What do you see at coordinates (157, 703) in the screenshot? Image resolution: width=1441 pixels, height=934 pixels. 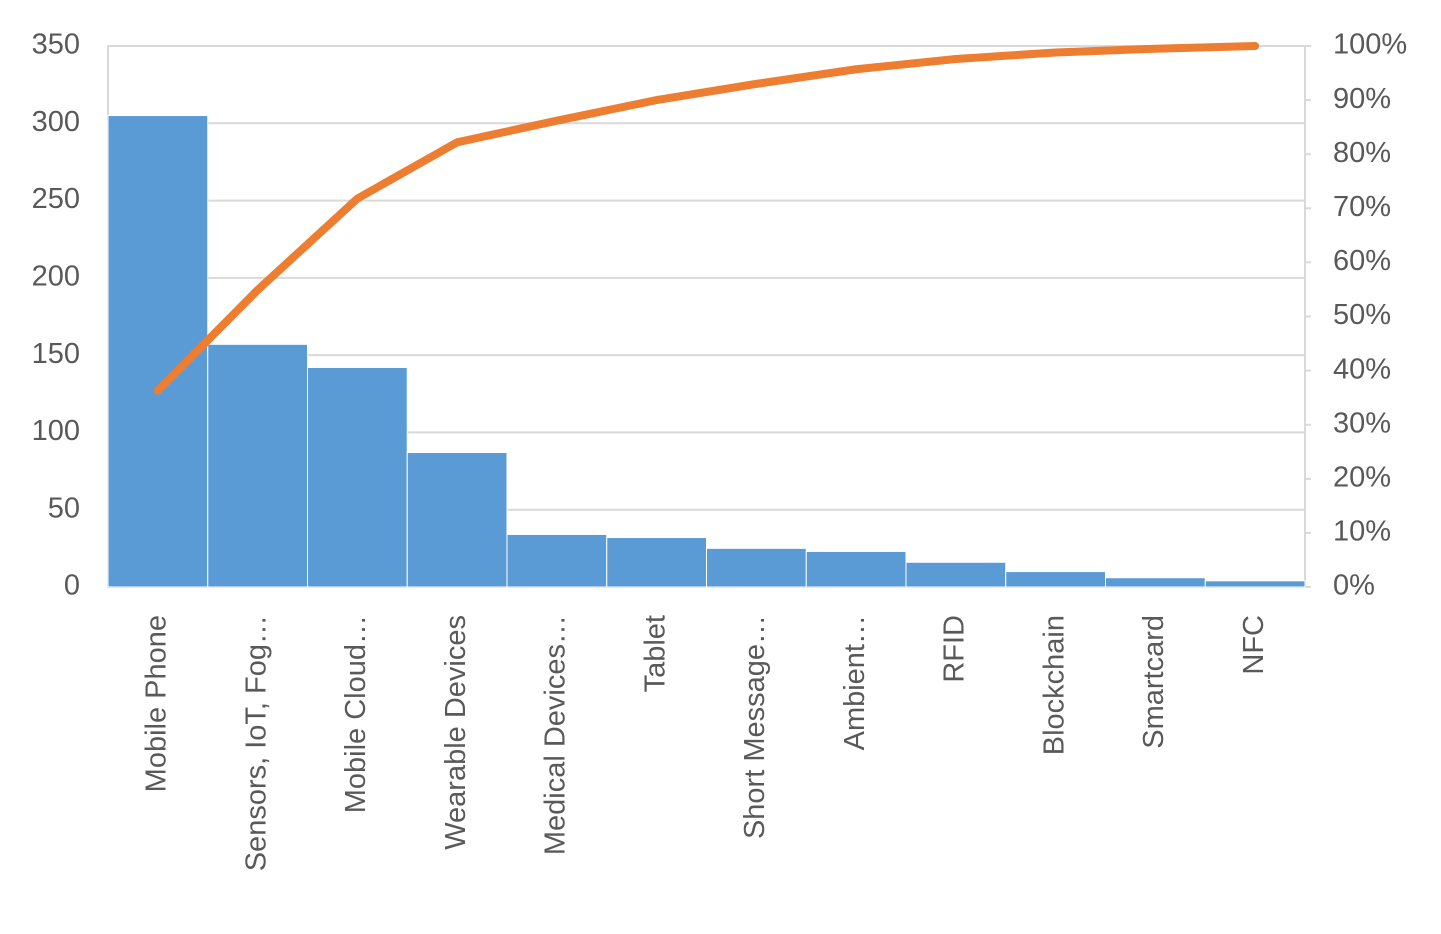 I see `x-tick-label: Mobile Phone` at bounding box center [157, 703].